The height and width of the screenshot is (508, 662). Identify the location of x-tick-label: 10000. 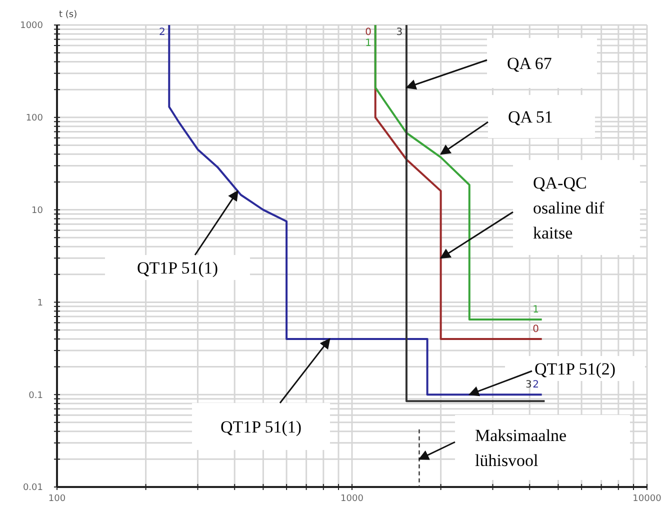
(647, 499).